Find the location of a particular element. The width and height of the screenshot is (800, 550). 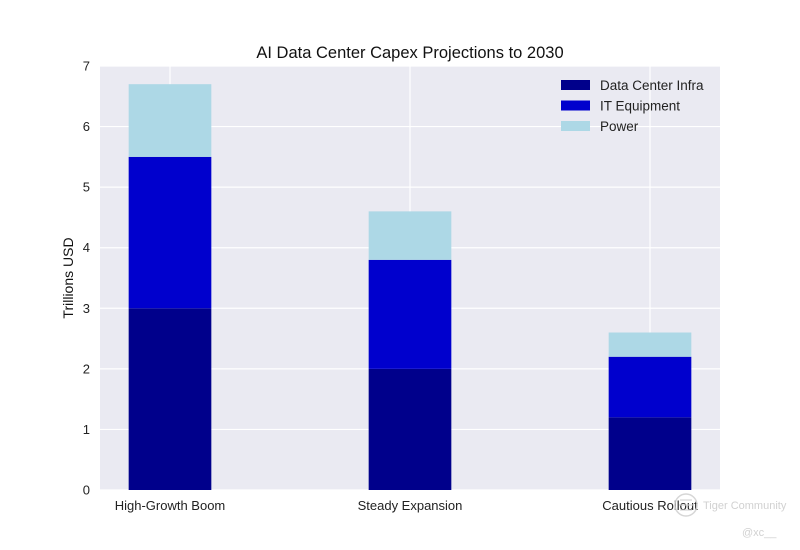

x-tick-label: High-Growth Boom is located at coordinates (170, 505).